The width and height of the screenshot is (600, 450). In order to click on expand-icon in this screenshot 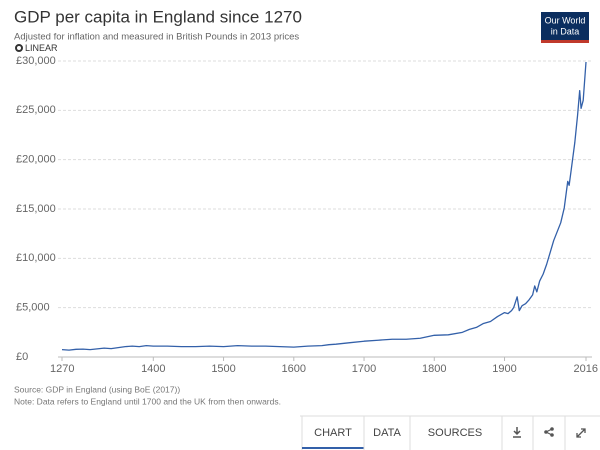, I will do `click(581, 433)`.